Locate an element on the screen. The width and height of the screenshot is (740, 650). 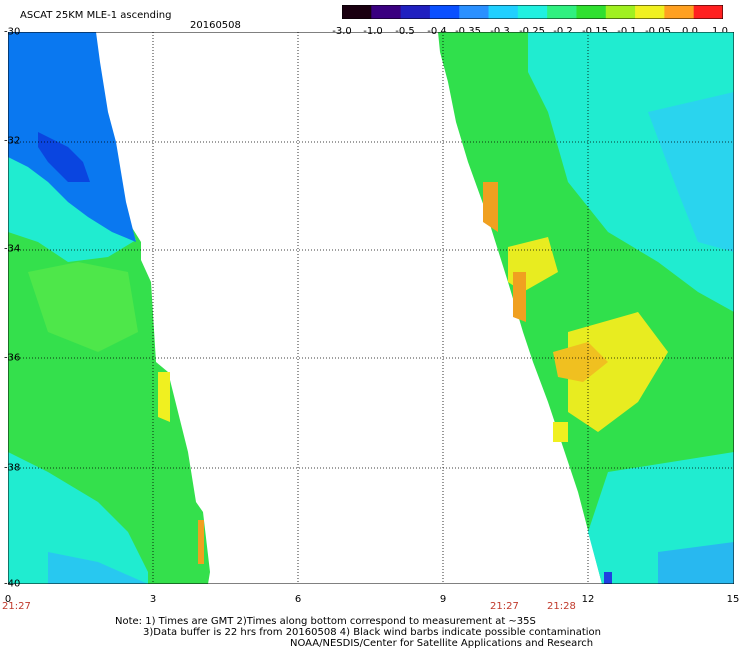
map-title: ASCAT 25KM MLE-1 ascending is located at coordinates (96, 15).